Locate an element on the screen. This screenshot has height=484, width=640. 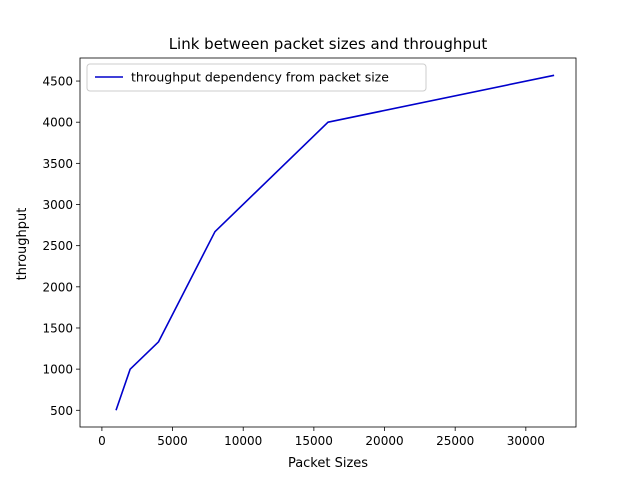
x-tick-label: 5000 is located at coordinates (172, 441).